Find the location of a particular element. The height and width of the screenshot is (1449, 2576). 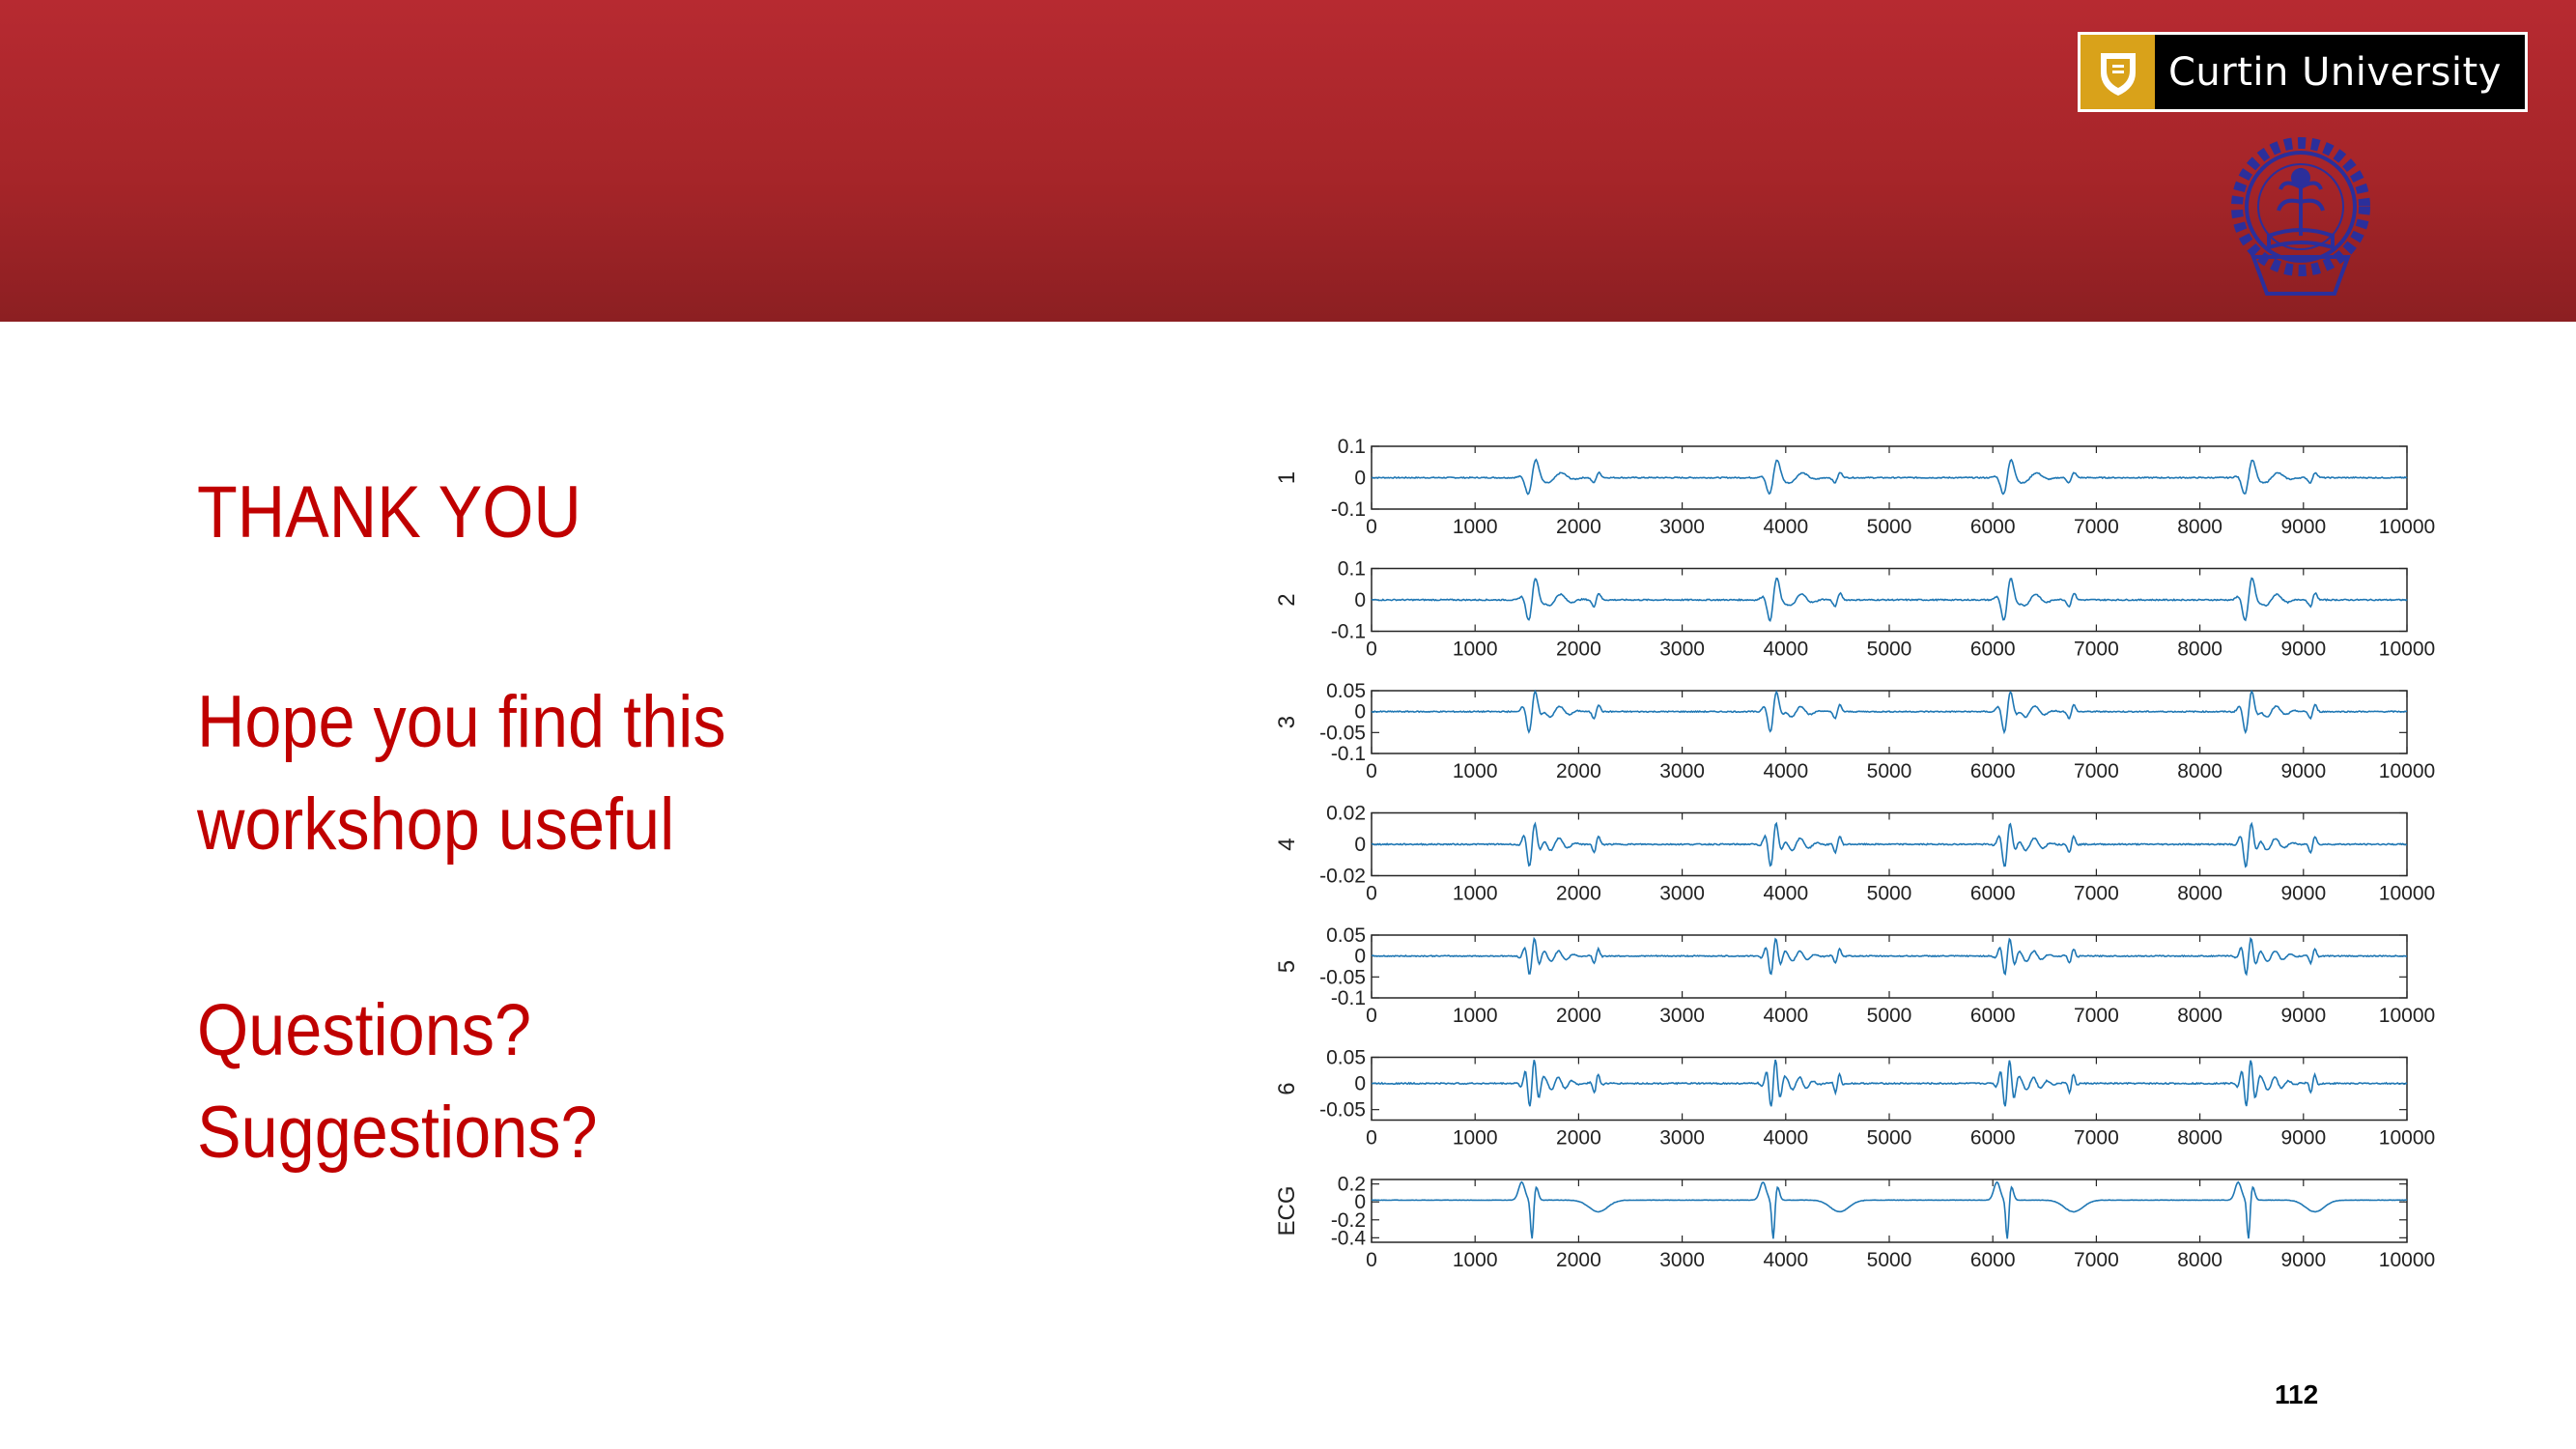

y-tick-label: 0.02 is located at coordinates (1346, 814).